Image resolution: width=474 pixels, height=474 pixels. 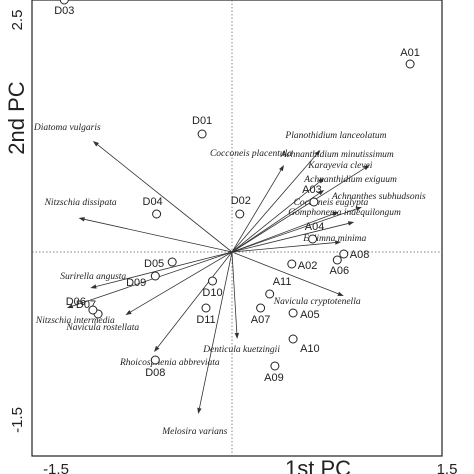 I want to click on site-d06: D06, so click(x=82, y=305).